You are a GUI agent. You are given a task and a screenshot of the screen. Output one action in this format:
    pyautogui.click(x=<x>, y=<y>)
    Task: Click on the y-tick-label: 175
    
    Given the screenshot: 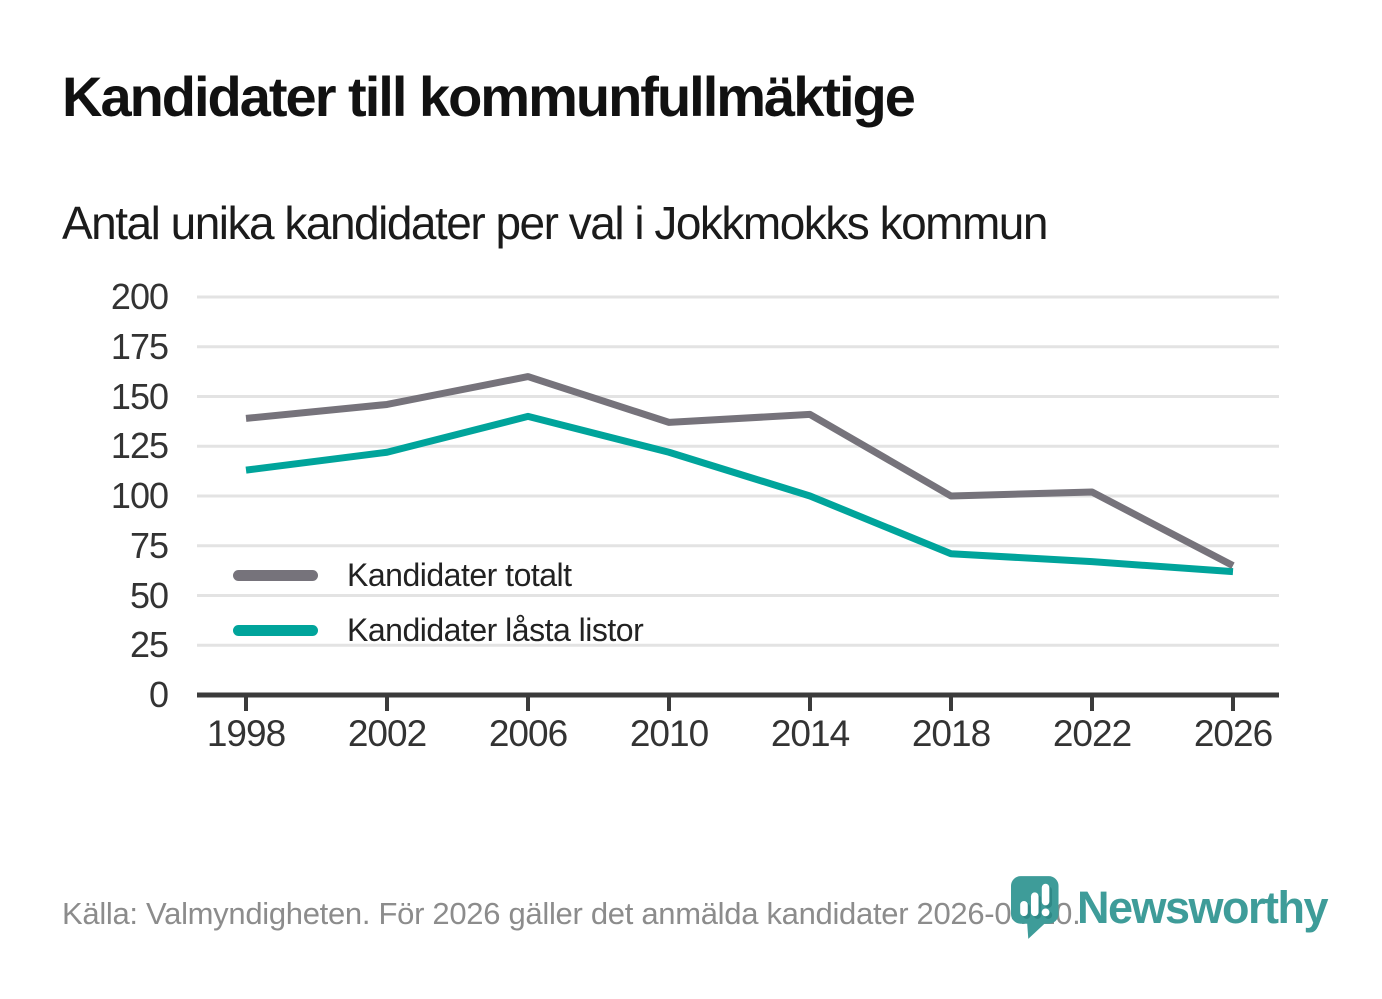 What is the action you would take?
    pyautogui.click(x=139, y=346)
    